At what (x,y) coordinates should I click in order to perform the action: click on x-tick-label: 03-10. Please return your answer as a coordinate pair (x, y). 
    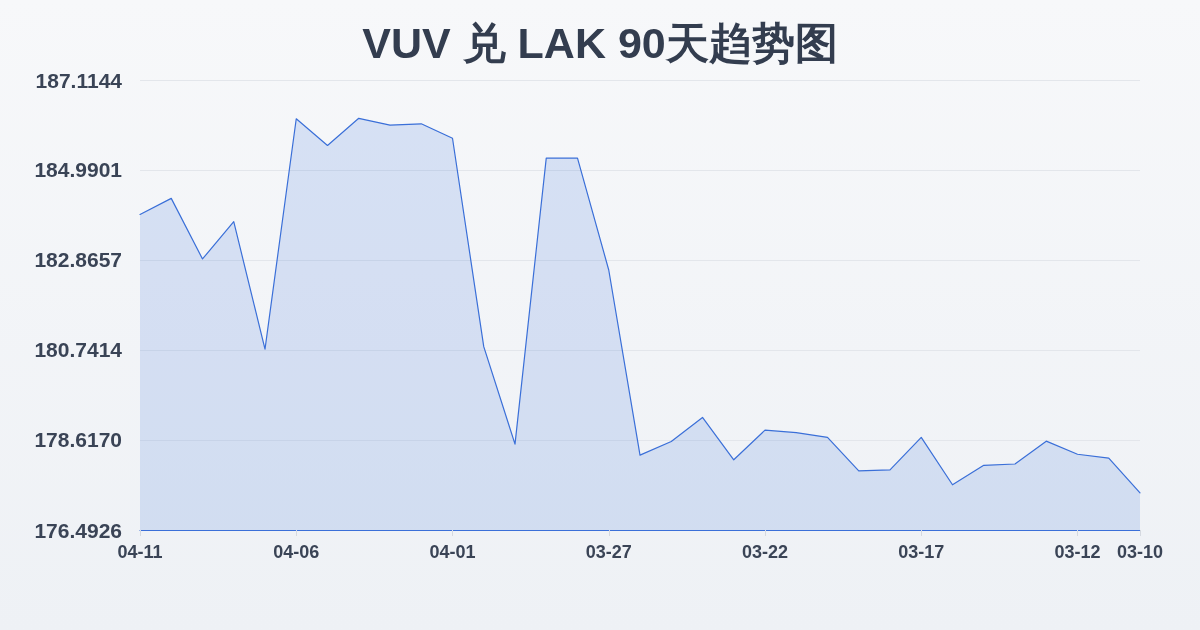
    Looking at the image, I should click on (1140, 552).